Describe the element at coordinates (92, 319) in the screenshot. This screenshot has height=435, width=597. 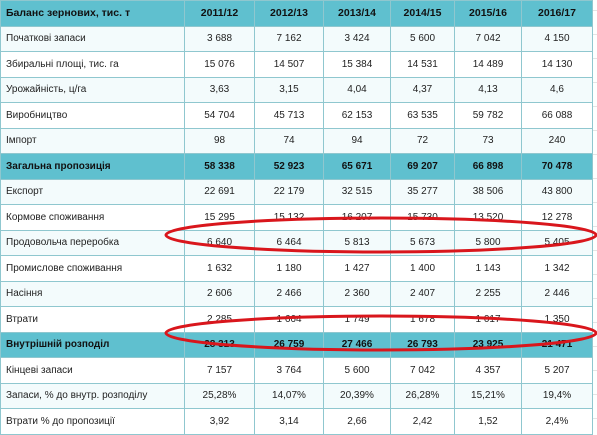
I see `row-label: Втрати` at that location.